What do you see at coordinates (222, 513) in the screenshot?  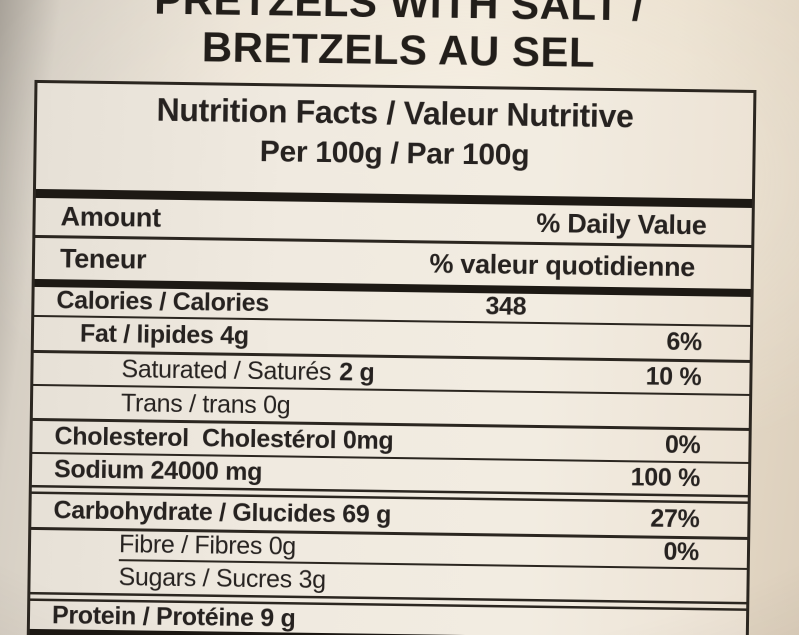 I see `row-carbohydrate-label: Carbohydrate / Glucides 69 g` at bounding box center [222, 513].